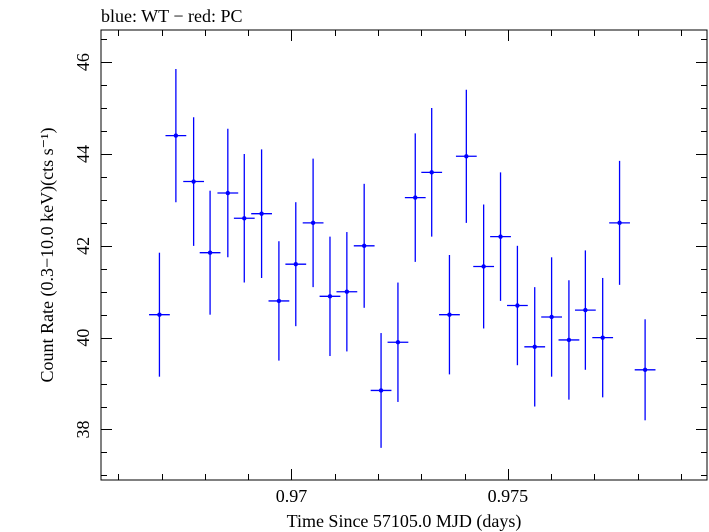 The height and width of the screenshot is (532, 709). I want to click on chart-title: blue: WT − red: PC, so click(171, 16).